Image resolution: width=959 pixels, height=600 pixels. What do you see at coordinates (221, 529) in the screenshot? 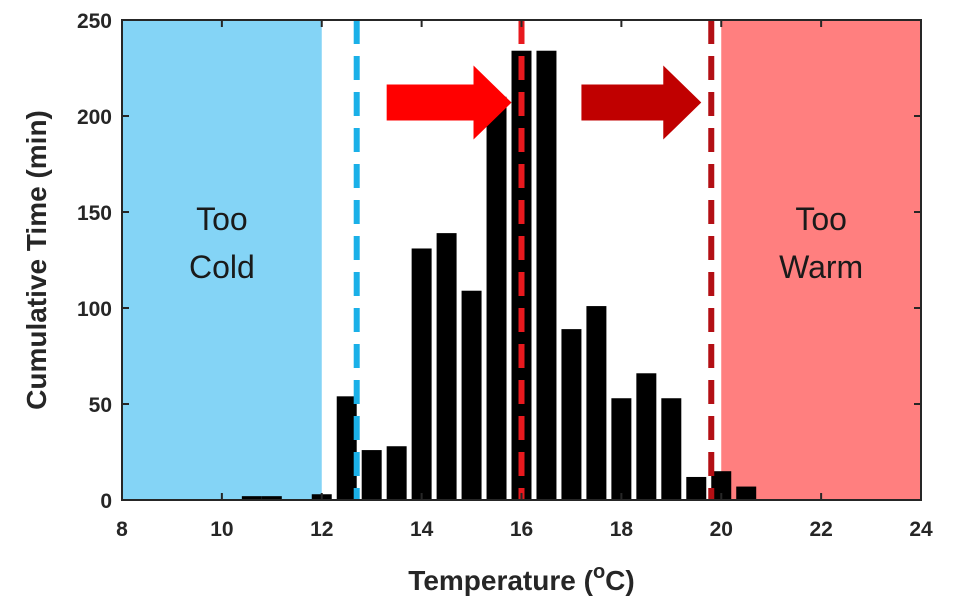
I see `x-tick-label-1: 10` at bounding box center [221, 529].